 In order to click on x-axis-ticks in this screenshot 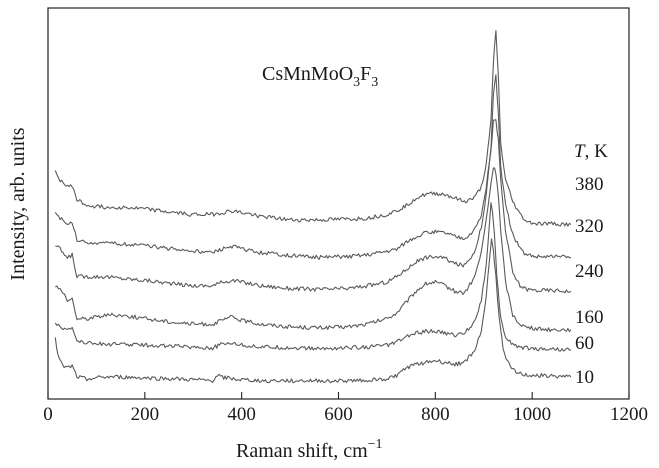, I will do `click(338, 395)`.